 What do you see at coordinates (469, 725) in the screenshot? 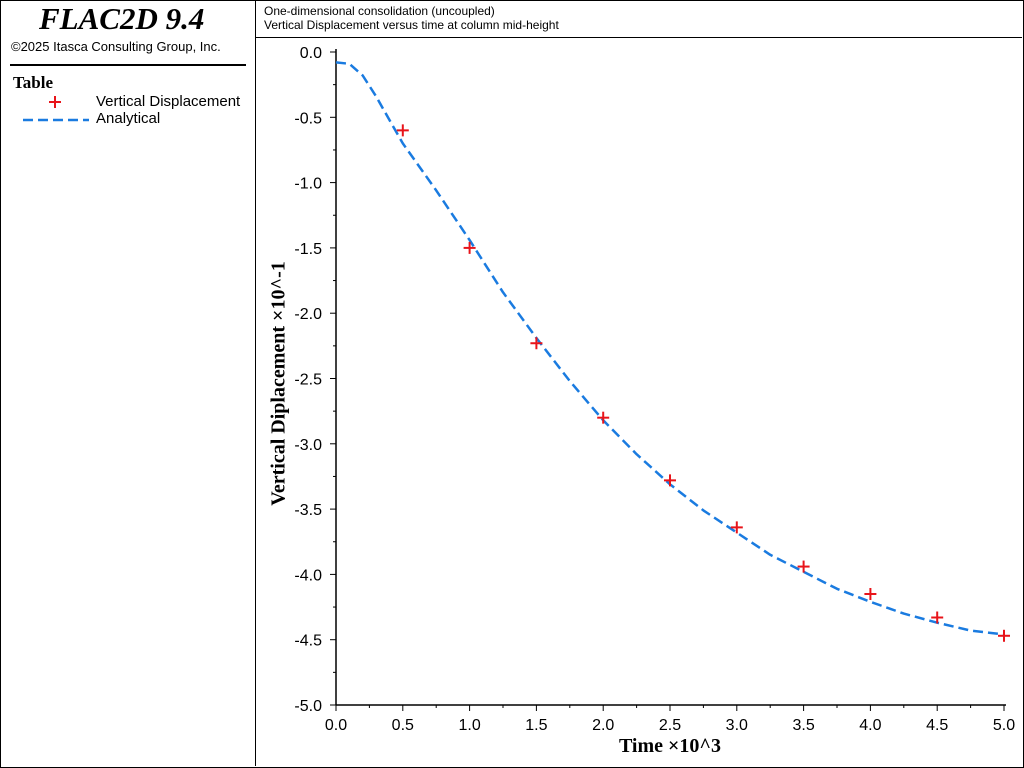
I see `x-tick-label: 1.0` at bounding box center [469, 725].